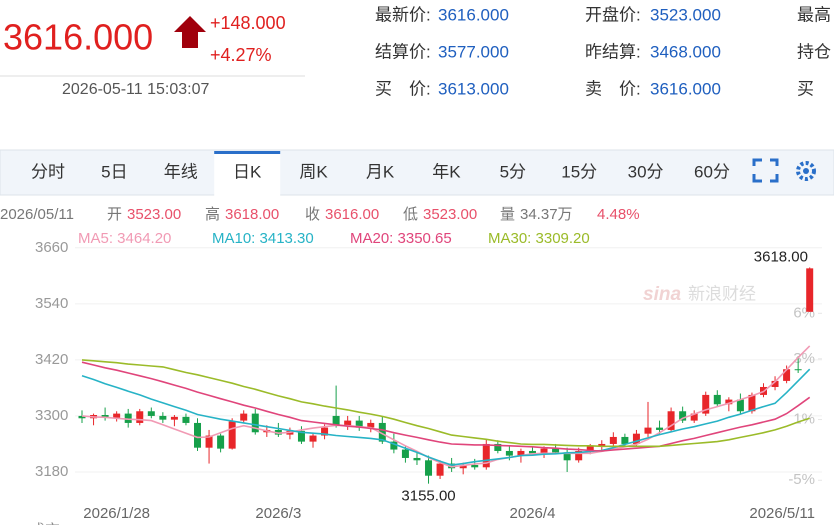  I want to click on tab: 5分, so click(513, 171).